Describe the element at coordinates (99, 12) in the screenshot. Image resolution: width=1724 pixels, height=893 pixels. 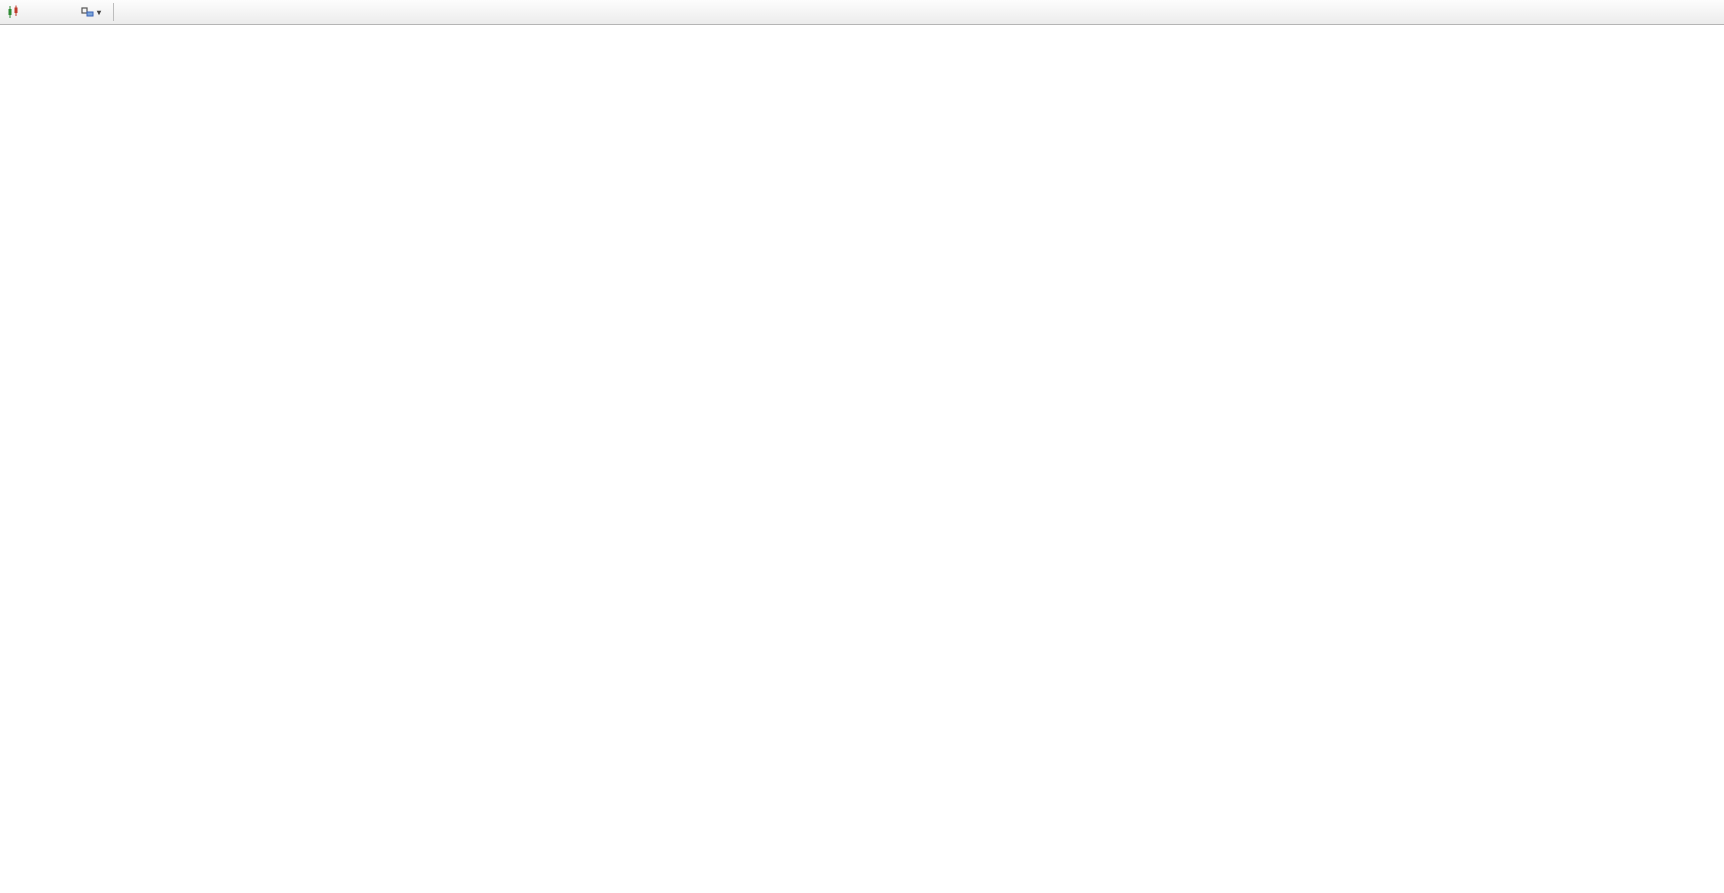
I see `chevron-down-icon: ▾` at that location.